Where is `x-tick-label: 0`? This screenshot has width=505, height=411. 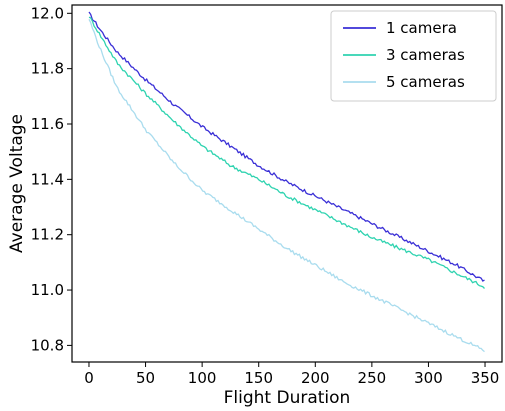 x-tick-label: 0 is located at coordinates (89, 378).